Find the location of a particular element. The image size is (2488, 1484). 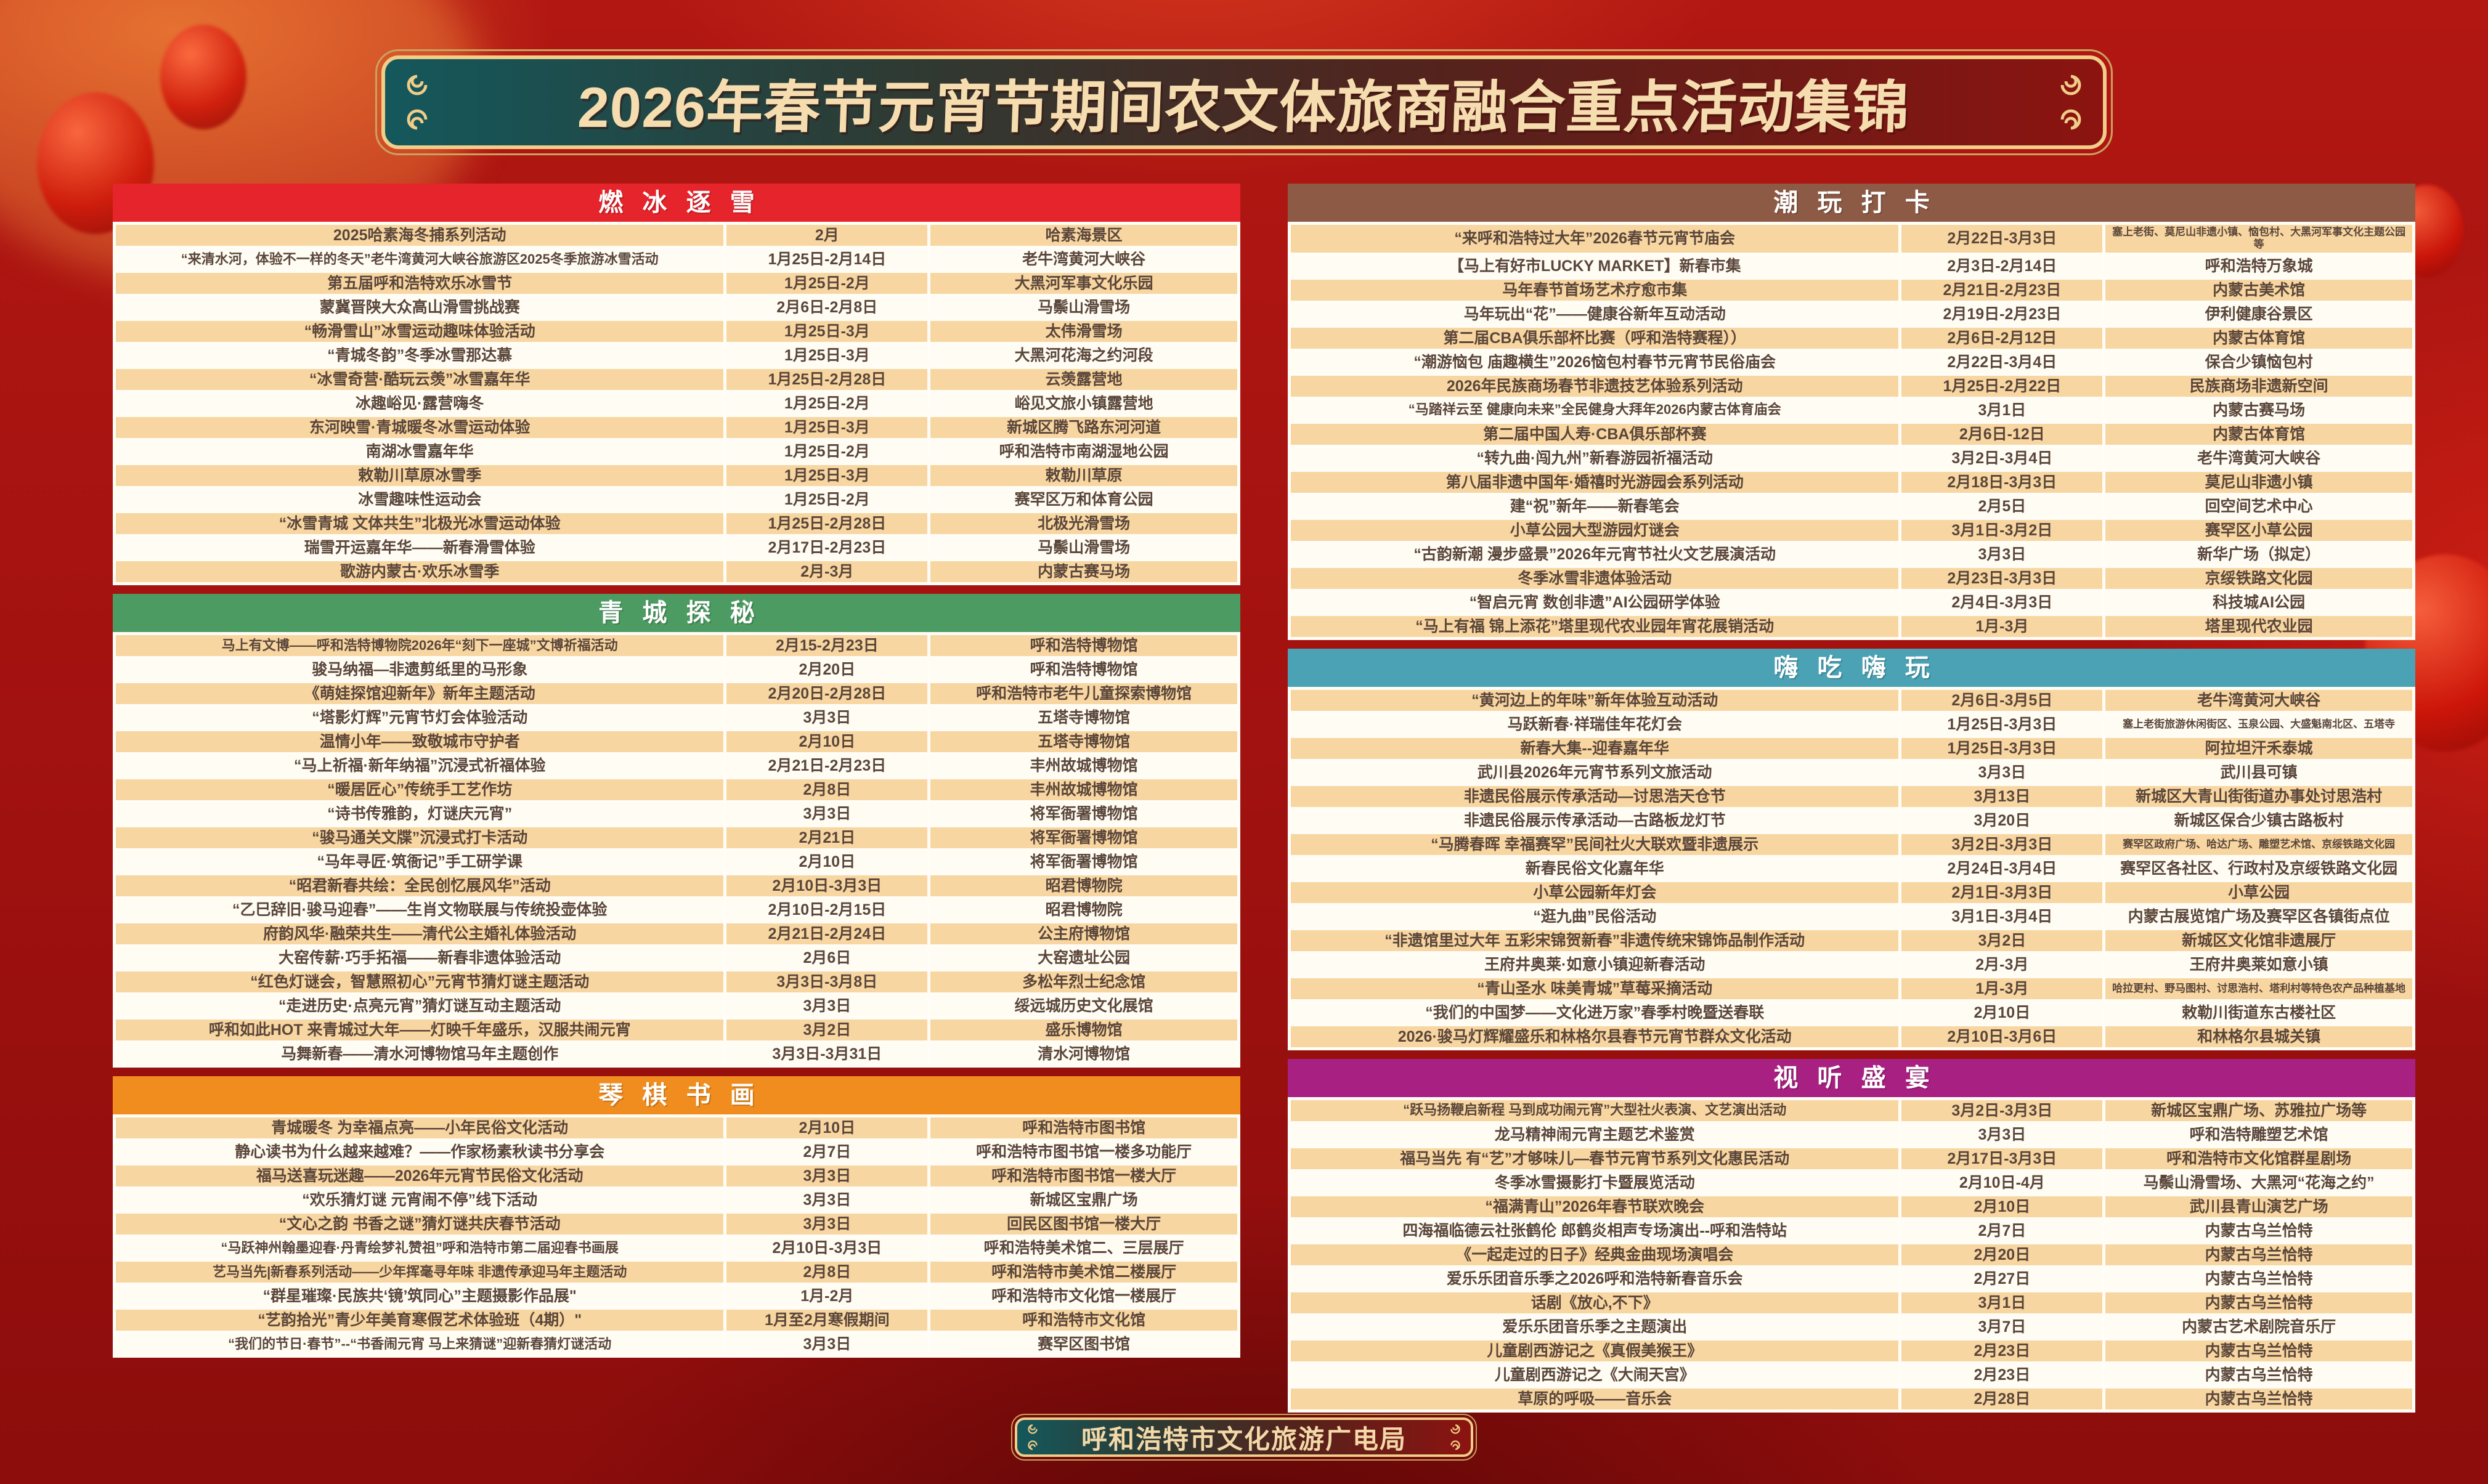

activity-name: 非遗民俗展示传承活动—讨思浩天仓节 is located at coordinates (1595, 796).